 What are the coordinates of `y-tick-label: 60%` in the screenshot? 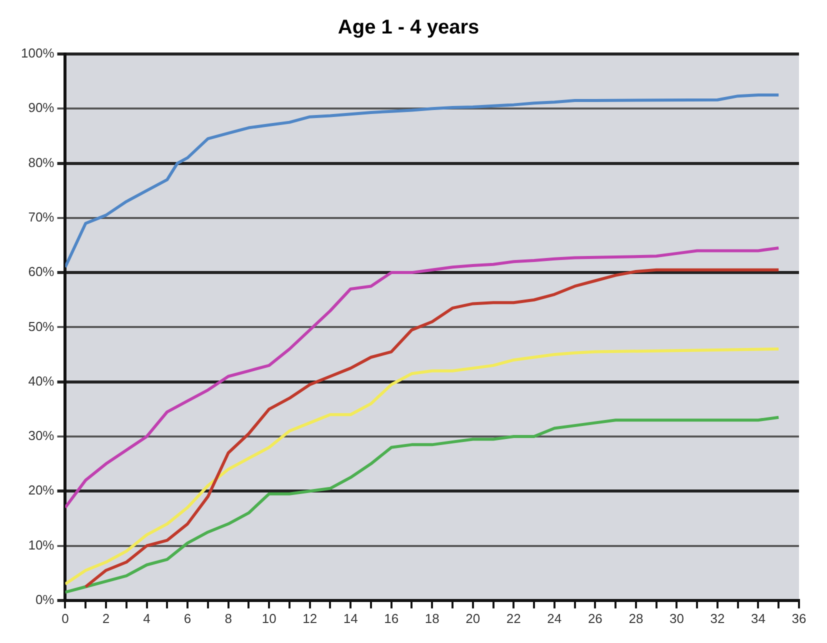 It's located at (41, 272).